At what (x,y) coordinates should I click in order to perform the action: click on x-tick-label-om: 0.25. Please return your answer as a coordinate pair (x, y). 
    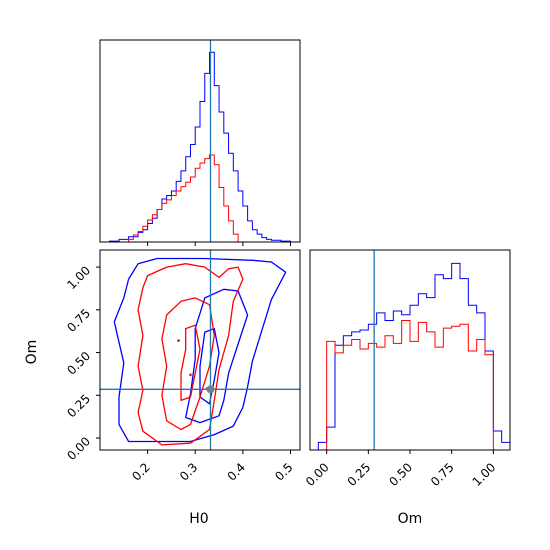
    Looking at the image, I should click on (359, 474).